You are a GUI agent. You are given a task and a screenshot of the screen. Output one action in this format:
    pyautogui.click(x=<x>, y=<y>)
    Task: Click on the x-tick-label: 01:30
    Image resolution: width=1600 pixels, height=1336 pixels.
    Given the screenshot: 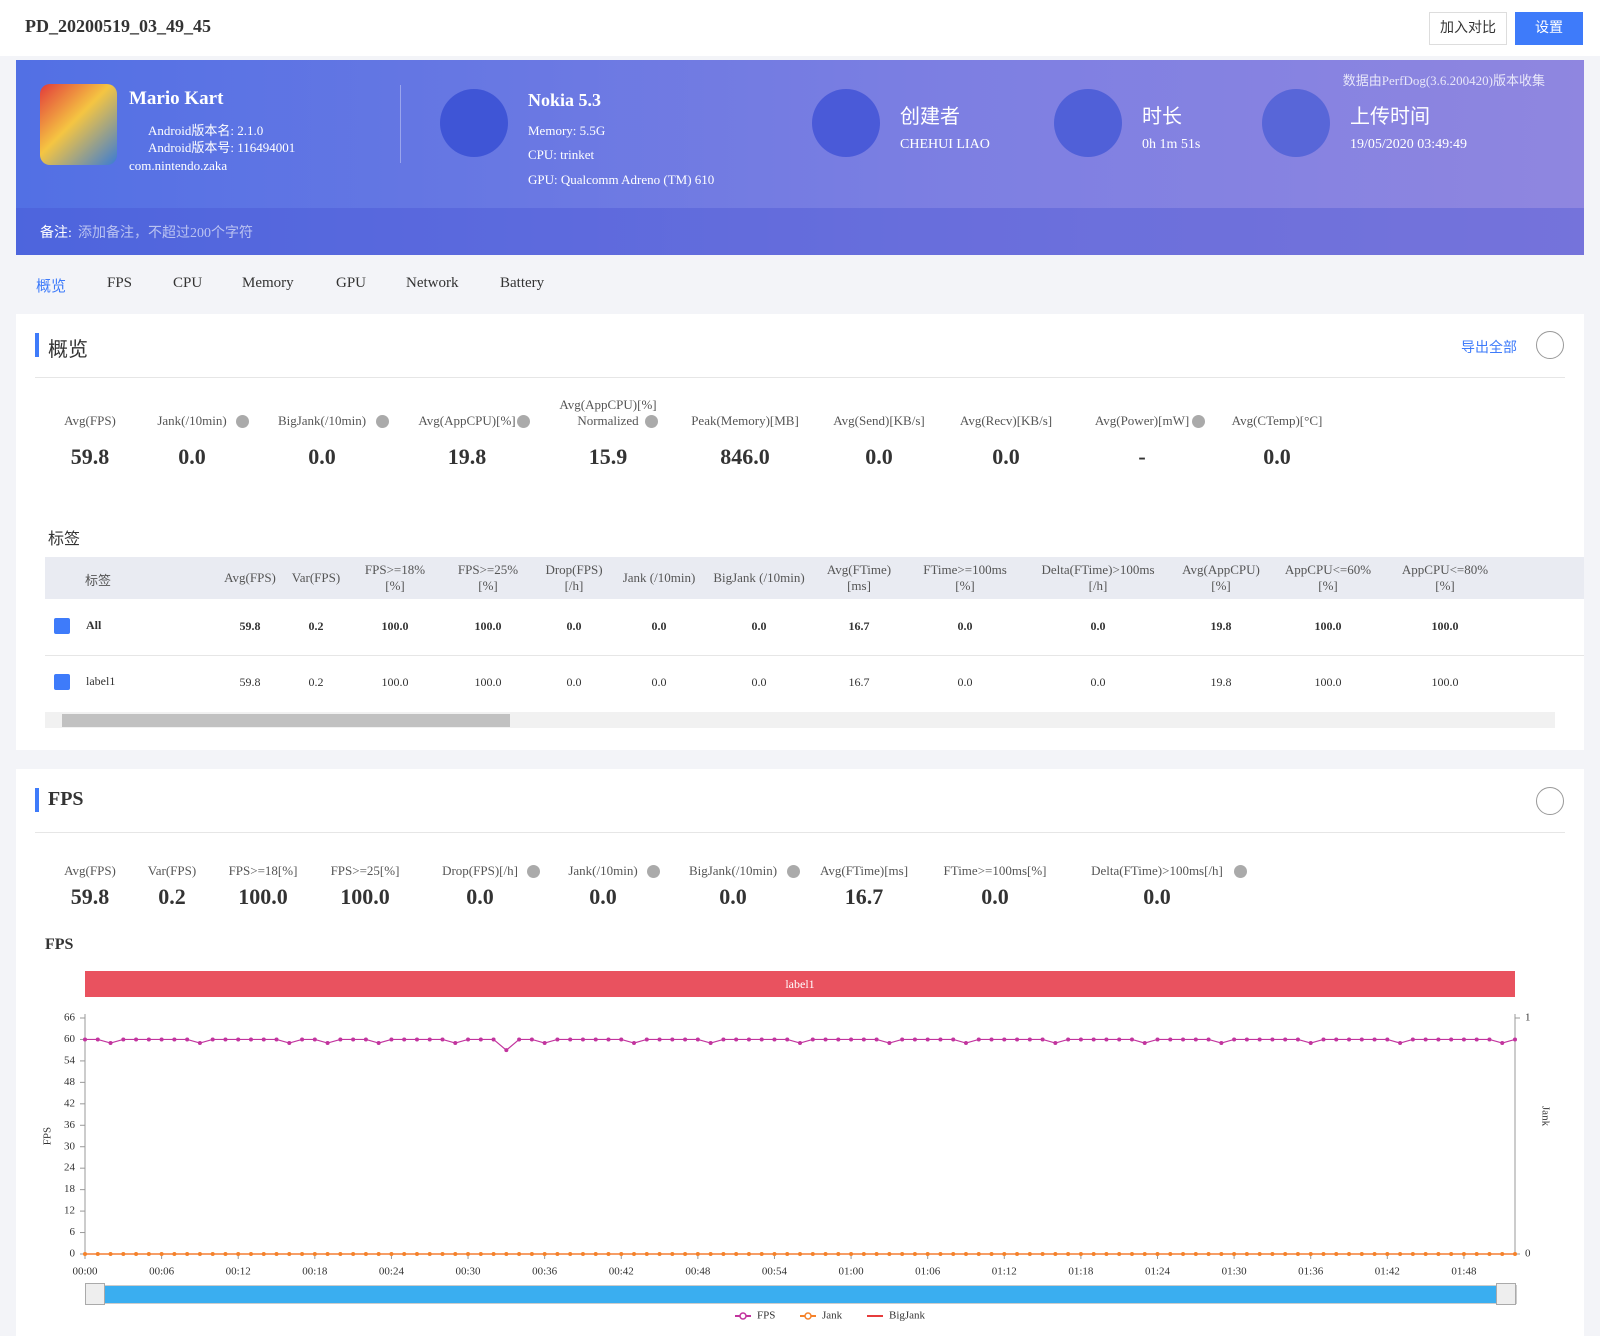 What is the action you would take?
    pyautogui.click(x=1235, y=1272)
    